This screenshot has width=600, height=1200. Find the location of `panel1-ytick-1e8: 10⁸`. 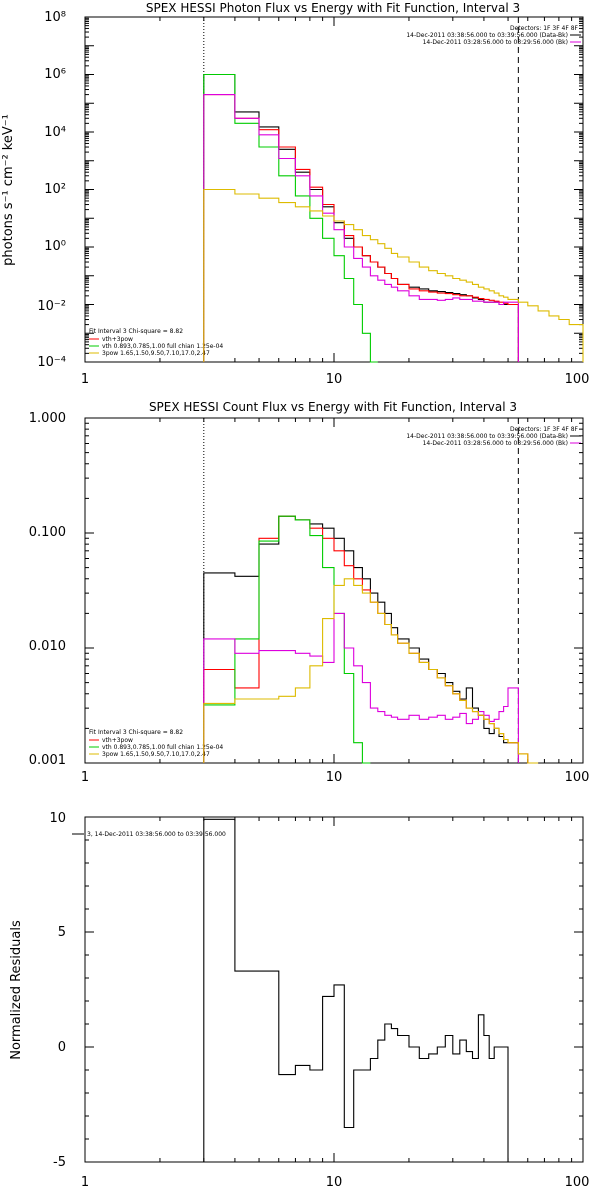

panel1-ytick-1e8: 10⁸ is located at coordinates (55, 17).